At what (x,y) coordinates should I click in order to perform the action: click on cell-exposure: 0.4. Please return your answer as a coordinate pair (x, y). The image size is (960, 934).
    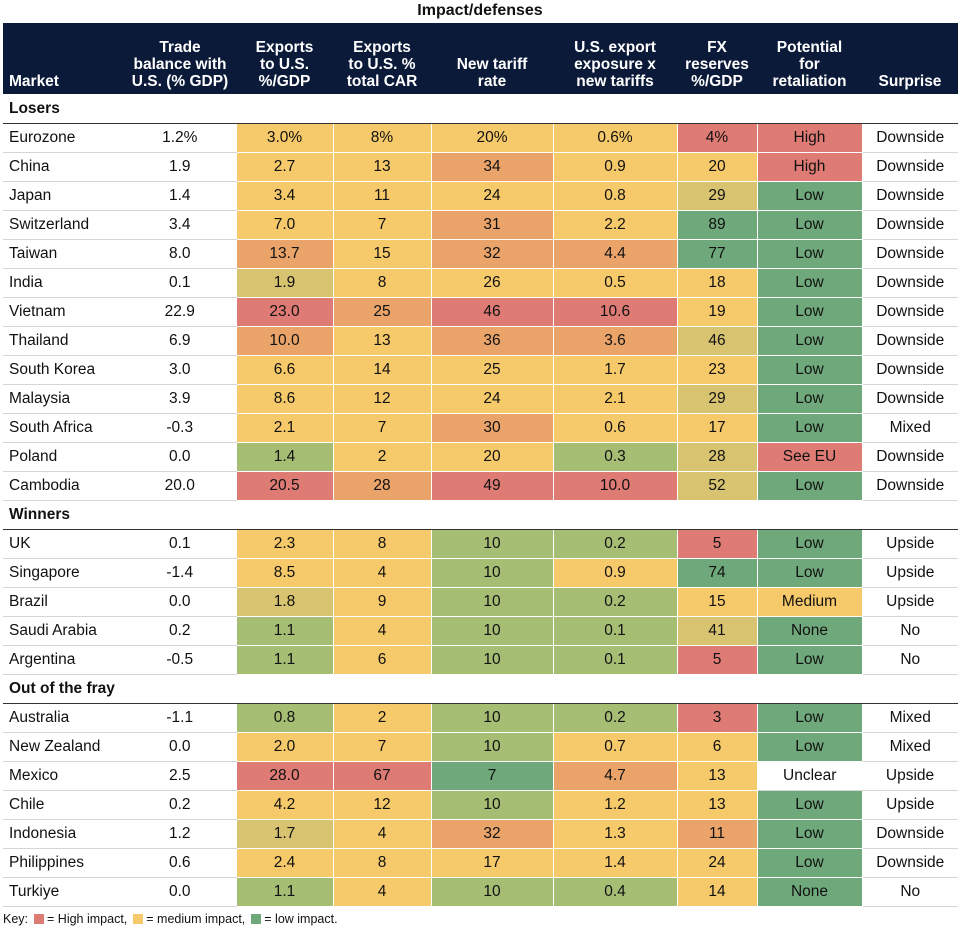
    Looking at the image, I should click on (615, 892).